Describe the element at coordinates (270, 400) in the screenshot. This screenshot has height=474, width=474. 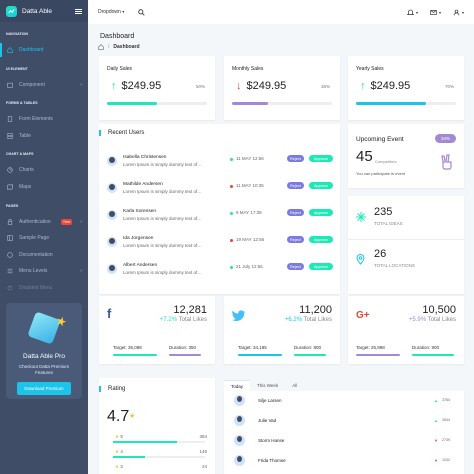
I see `friend-name: Silje Larsen` at that location.